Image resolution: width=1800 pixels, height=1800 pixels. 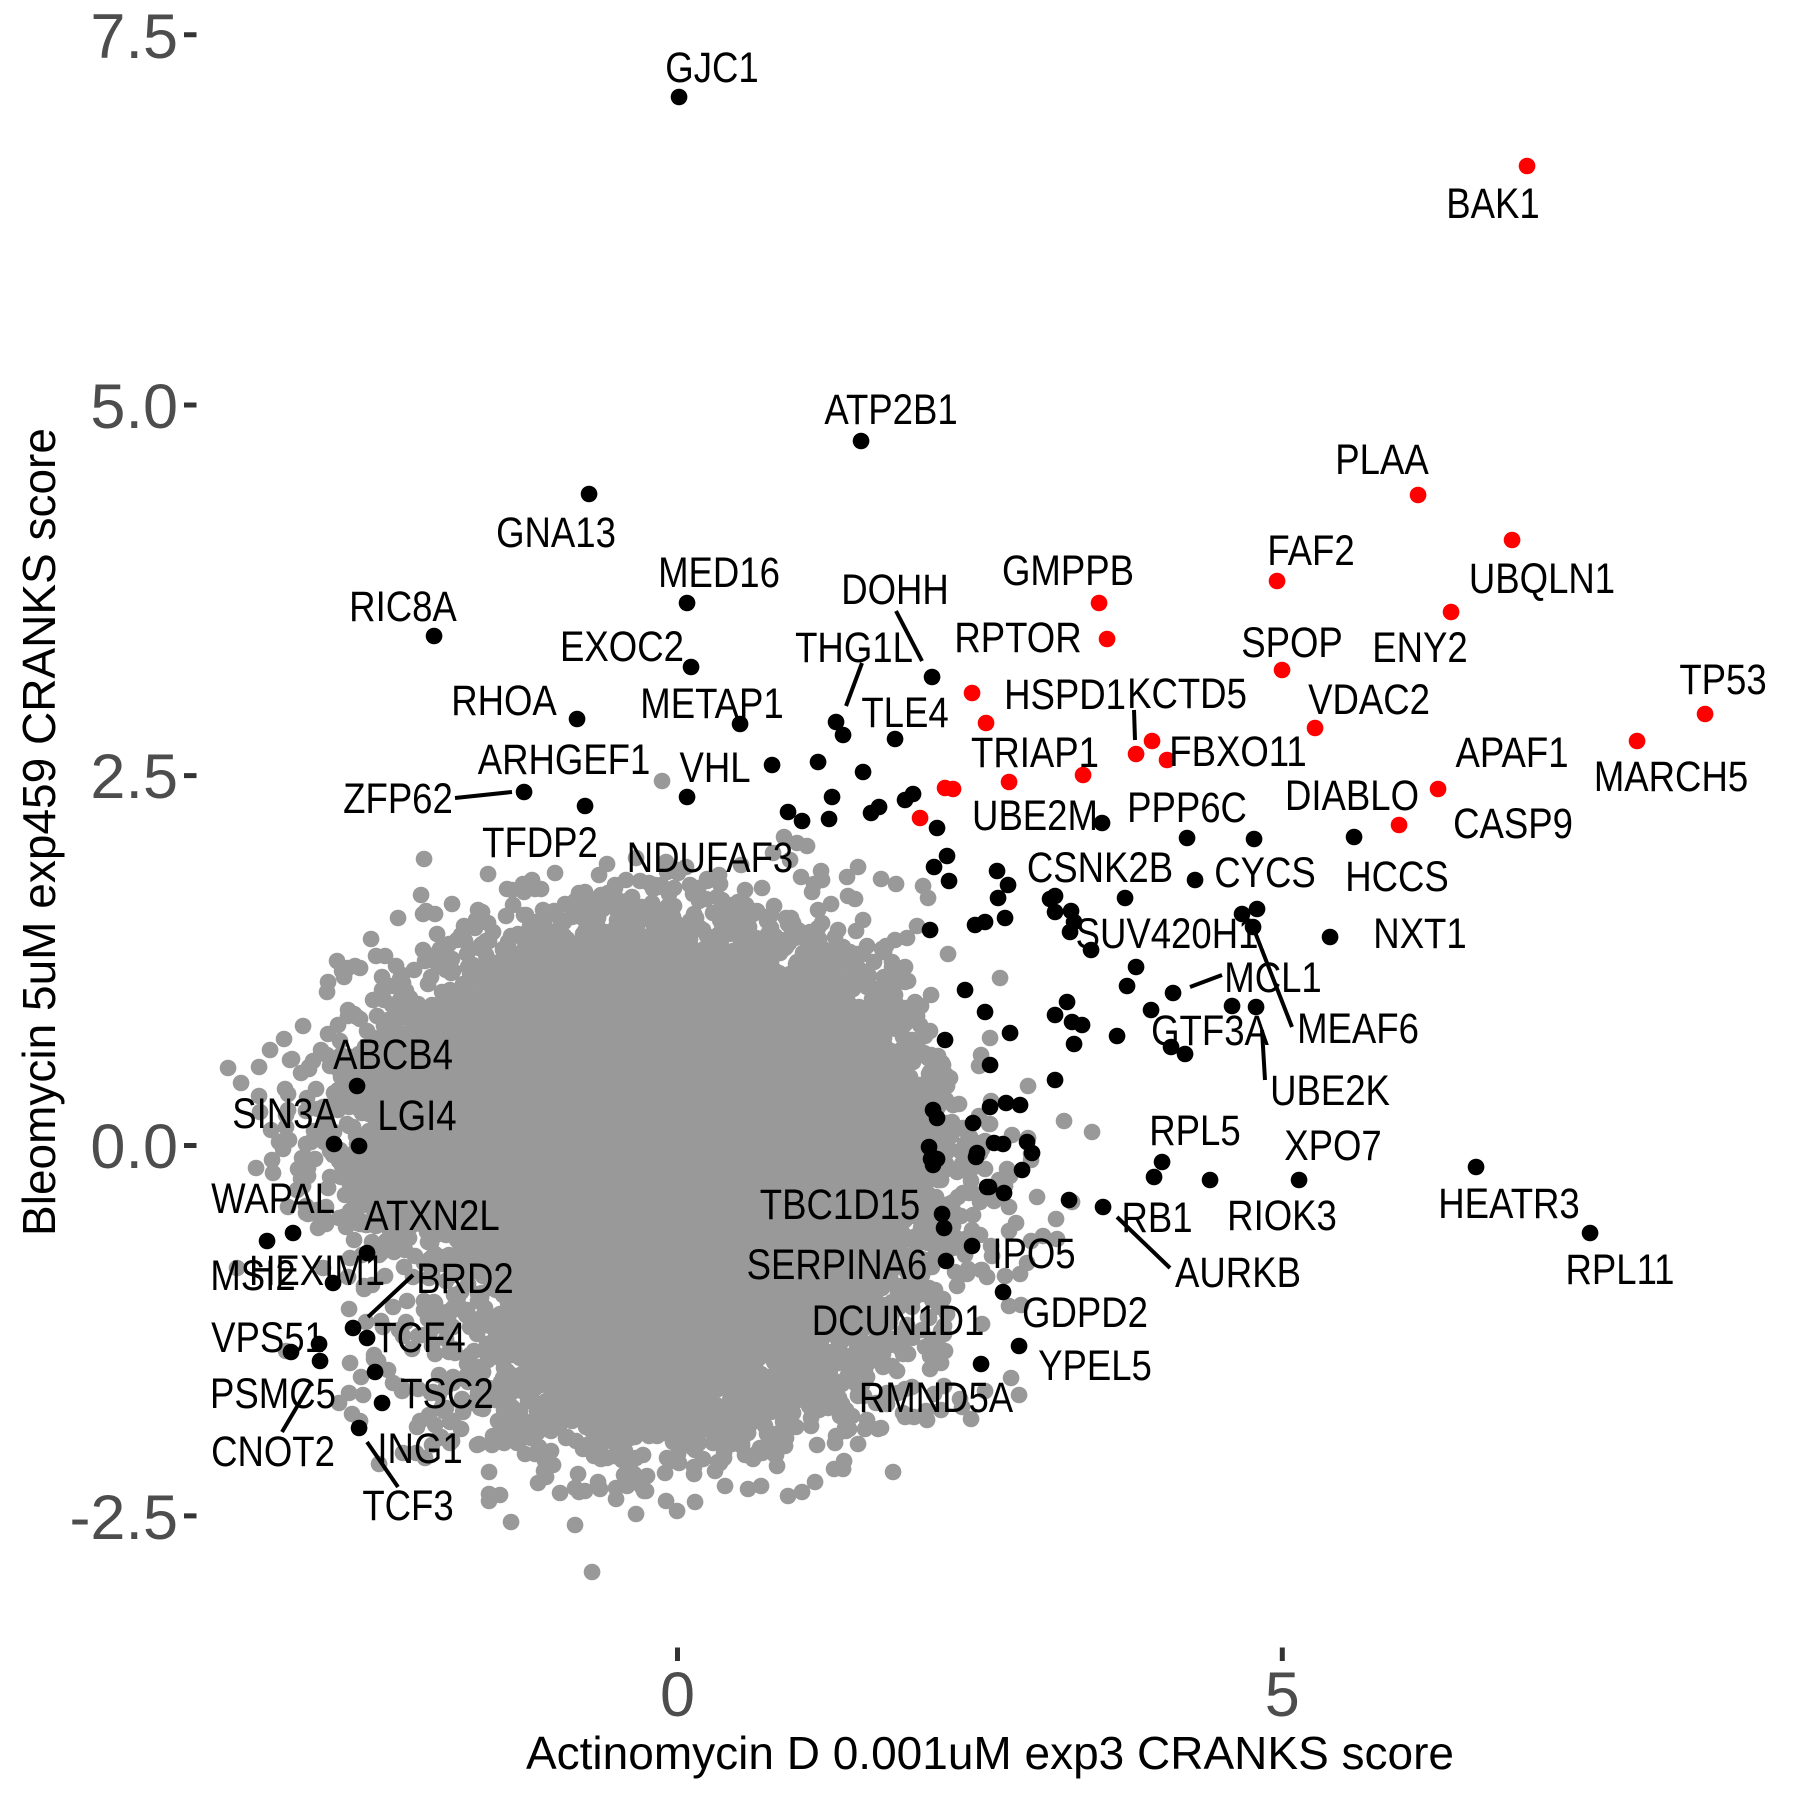 What do you see at coordinates (252, 1275) in the screenshot?
I see `svg-text: MSI2` at bounding box center [252, 1275].